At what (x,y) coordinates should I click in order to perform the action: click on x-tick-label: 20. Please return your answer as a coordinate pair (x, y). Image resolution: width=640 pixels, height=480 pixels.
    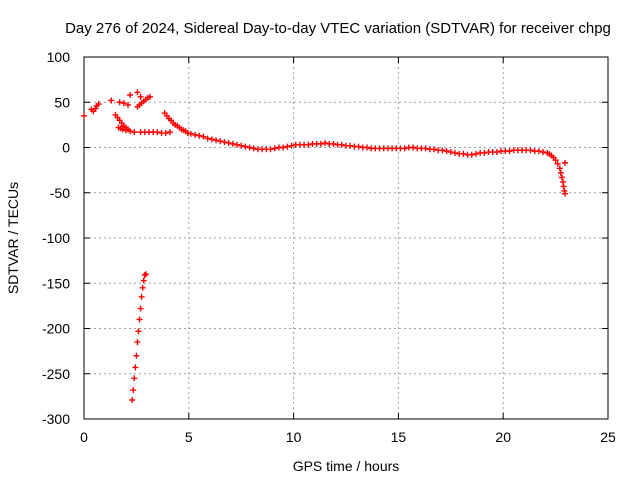
    Looking at the image, I should click on (503, 437).